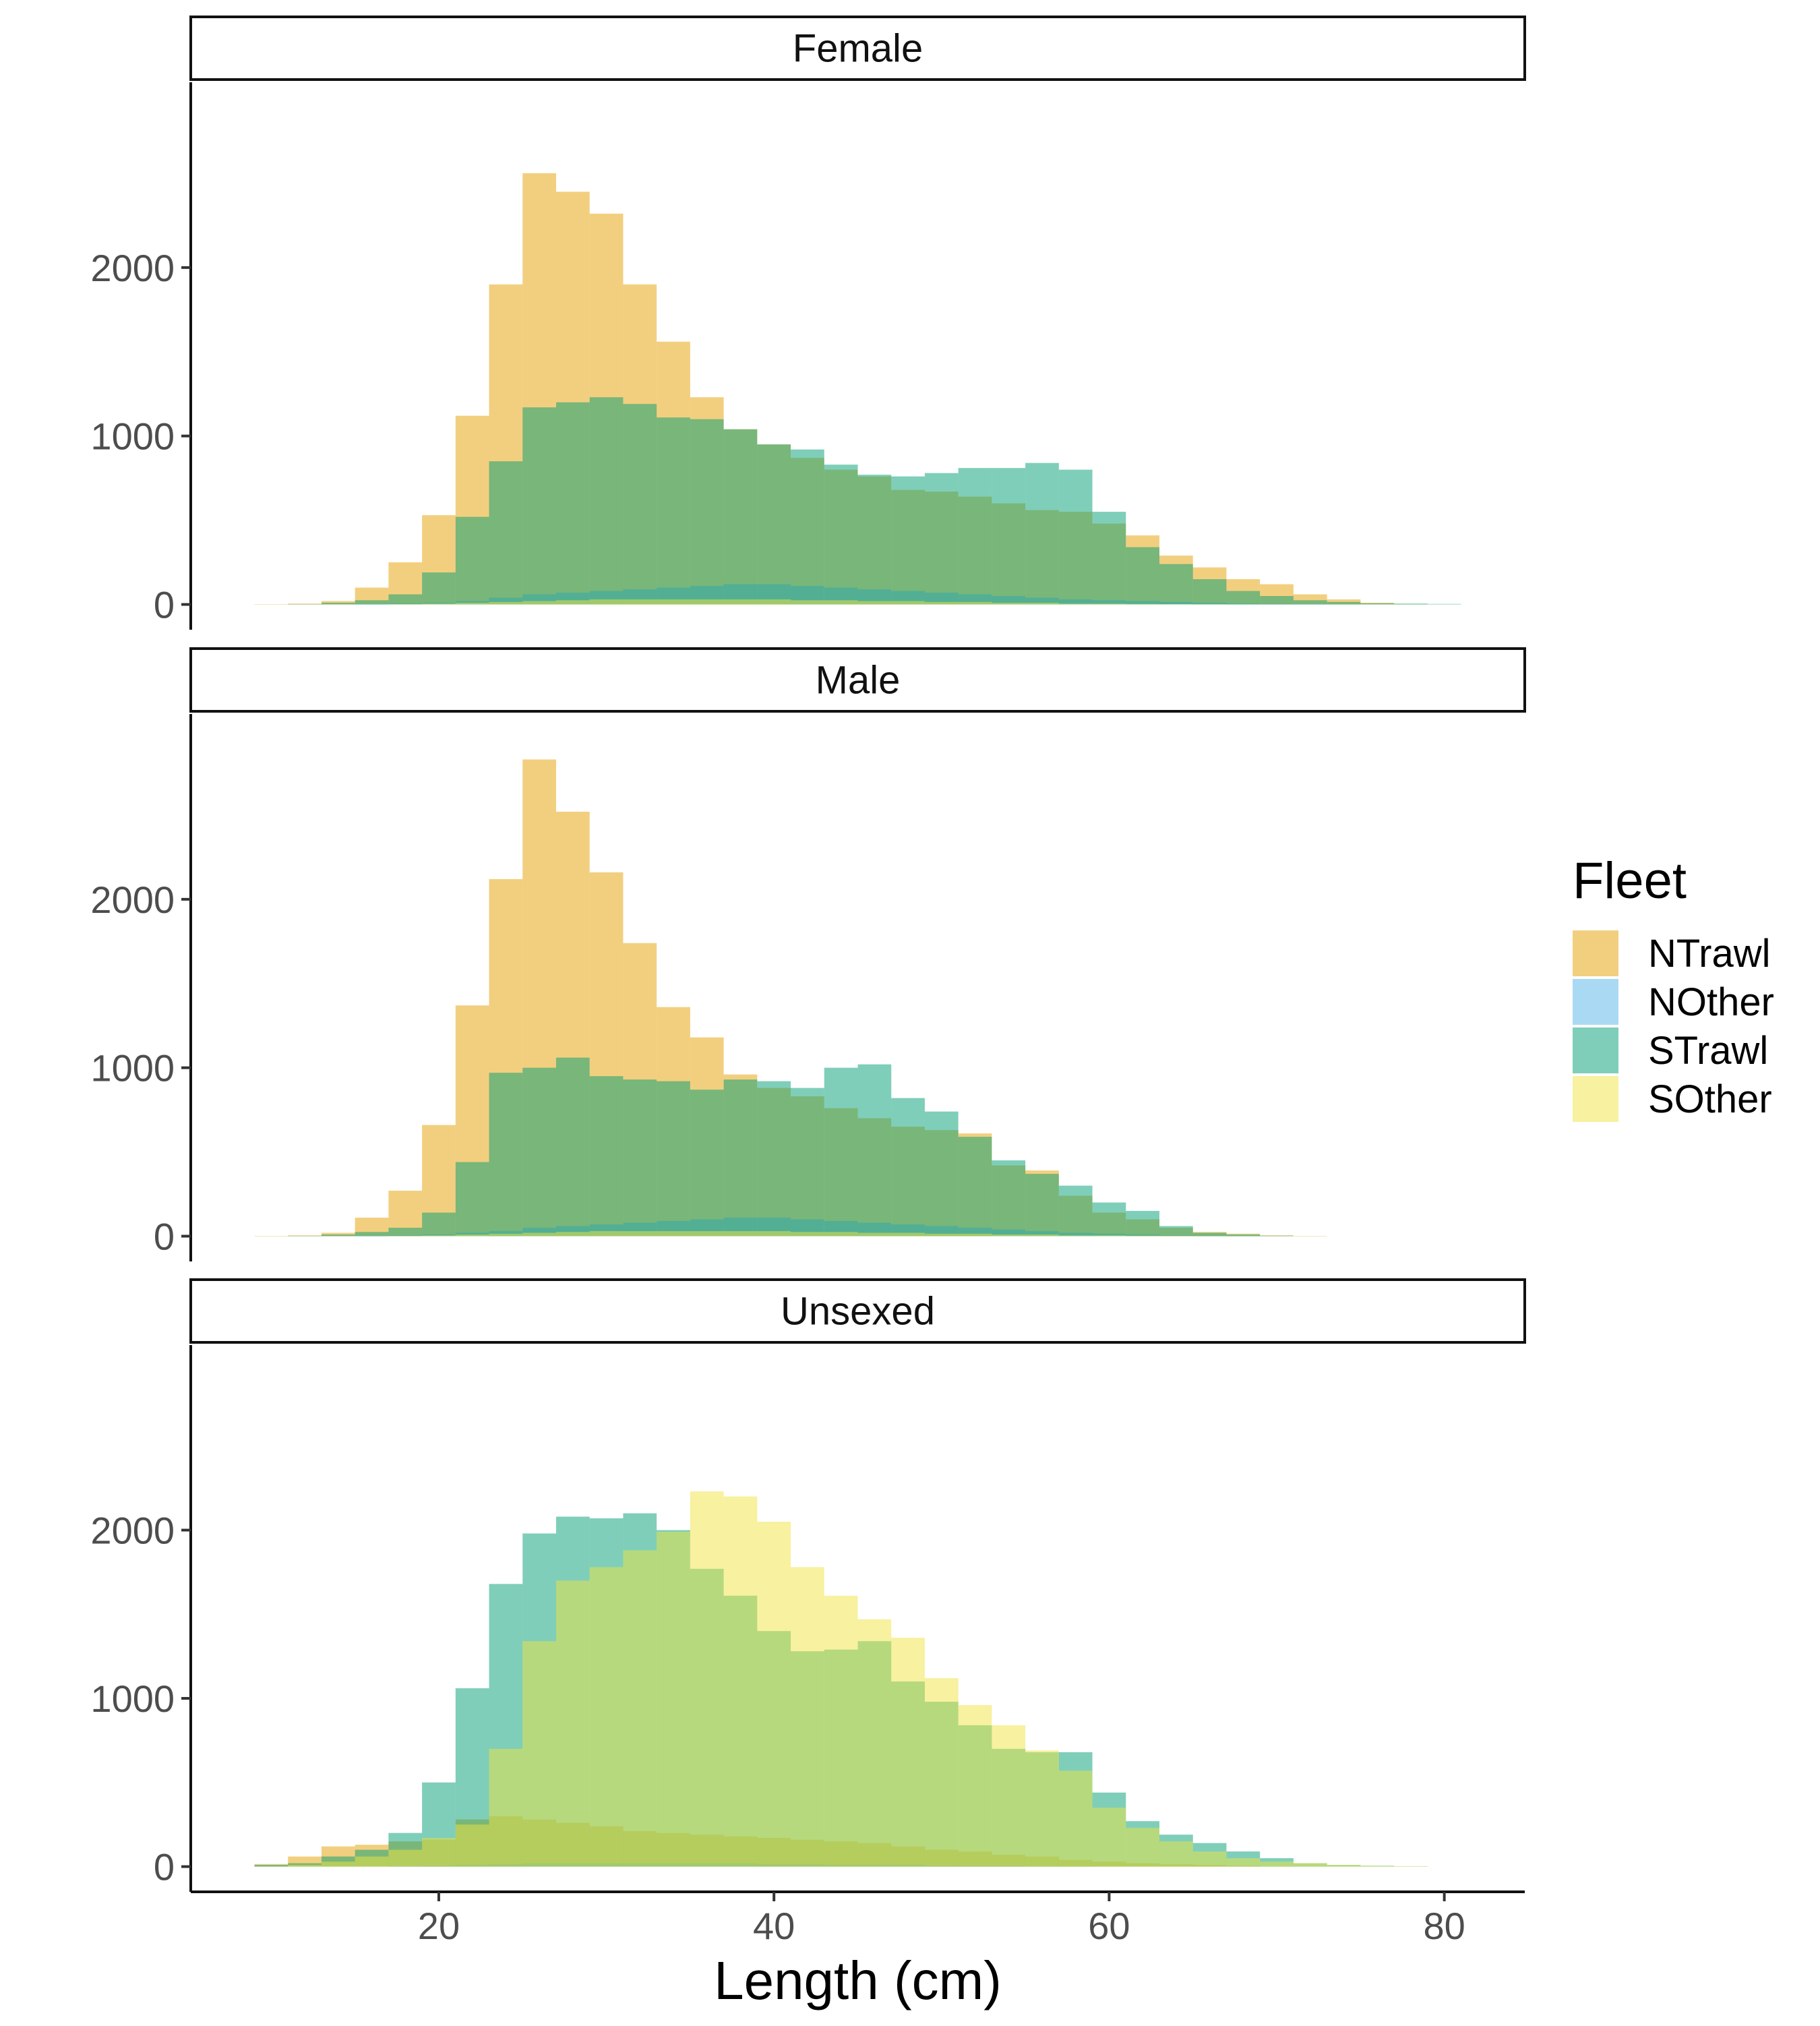  Describe the element at coordinates (1708, 1051) in the screenshot. I see `legend-label-strawl: STrawl` at that location.